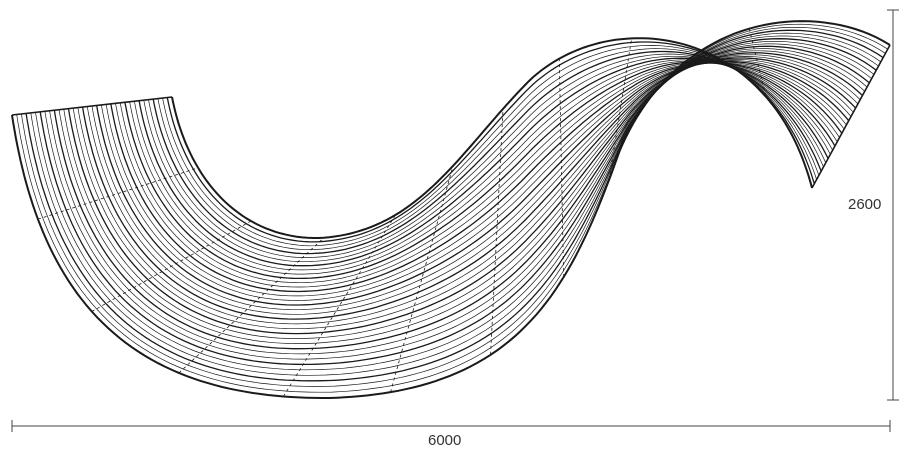 This screenshot has width=907, height=463. Describe the element at coordinates (445, 440) in the screenshot. I see `width-dimension-label: 6000` at that location.